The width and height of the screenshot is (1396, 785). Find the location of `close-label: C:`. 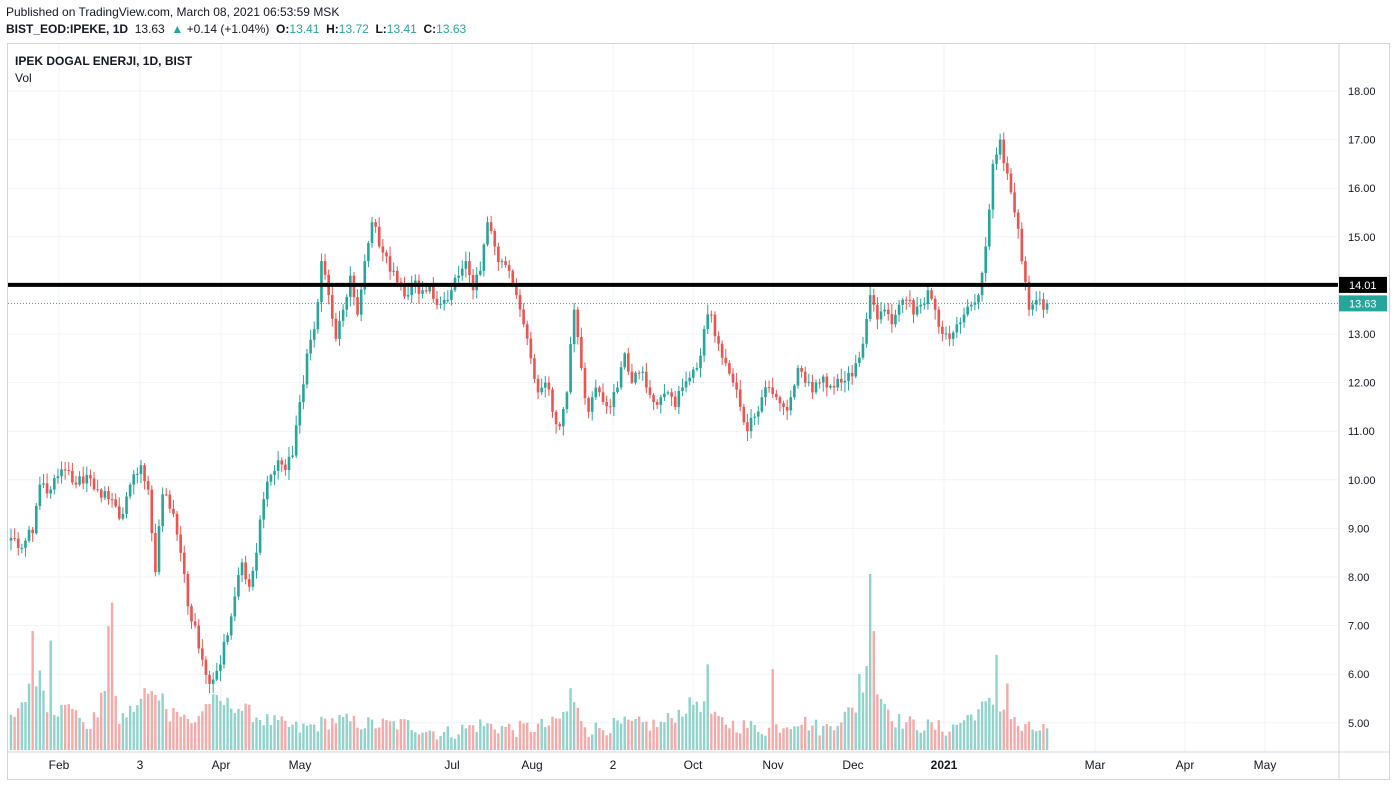

close-label: C: is located at coordinates (430, 29).